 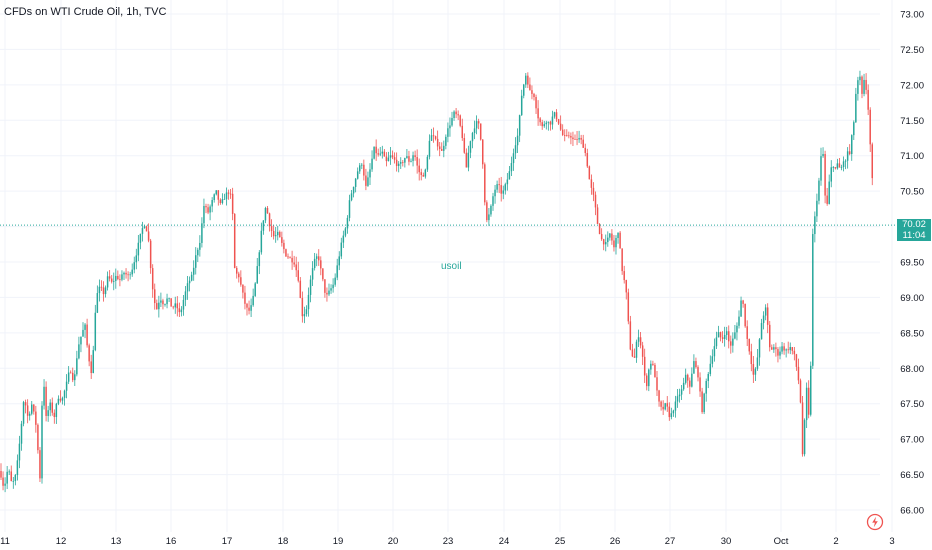 I want to click on y-tick-label: 70.50, so click(x=912, y=192).